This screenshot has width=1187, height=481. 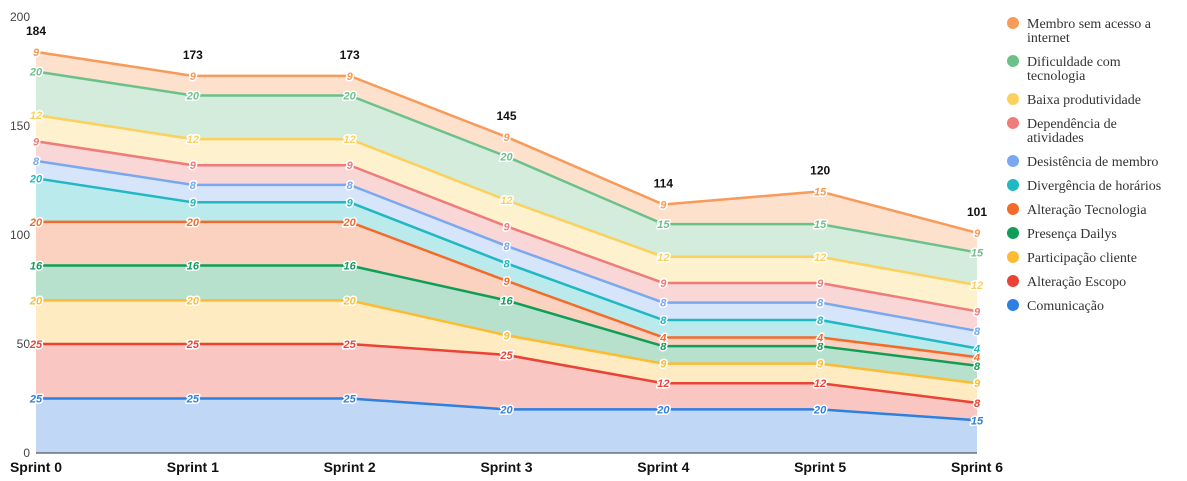 I want to click on legend-label: Alteração Tecnologia, so click(x=1087, y=210).